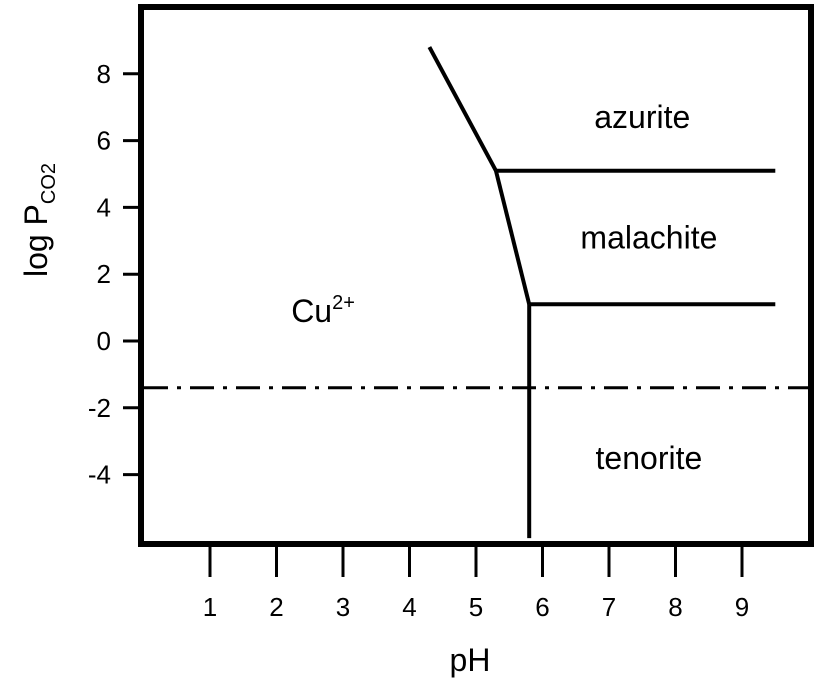 This screenshot has height=700, width=824. Describe the element at coordinates (648, 237) in the screenshot. I see `region-label-malachite: malachite` at that location.